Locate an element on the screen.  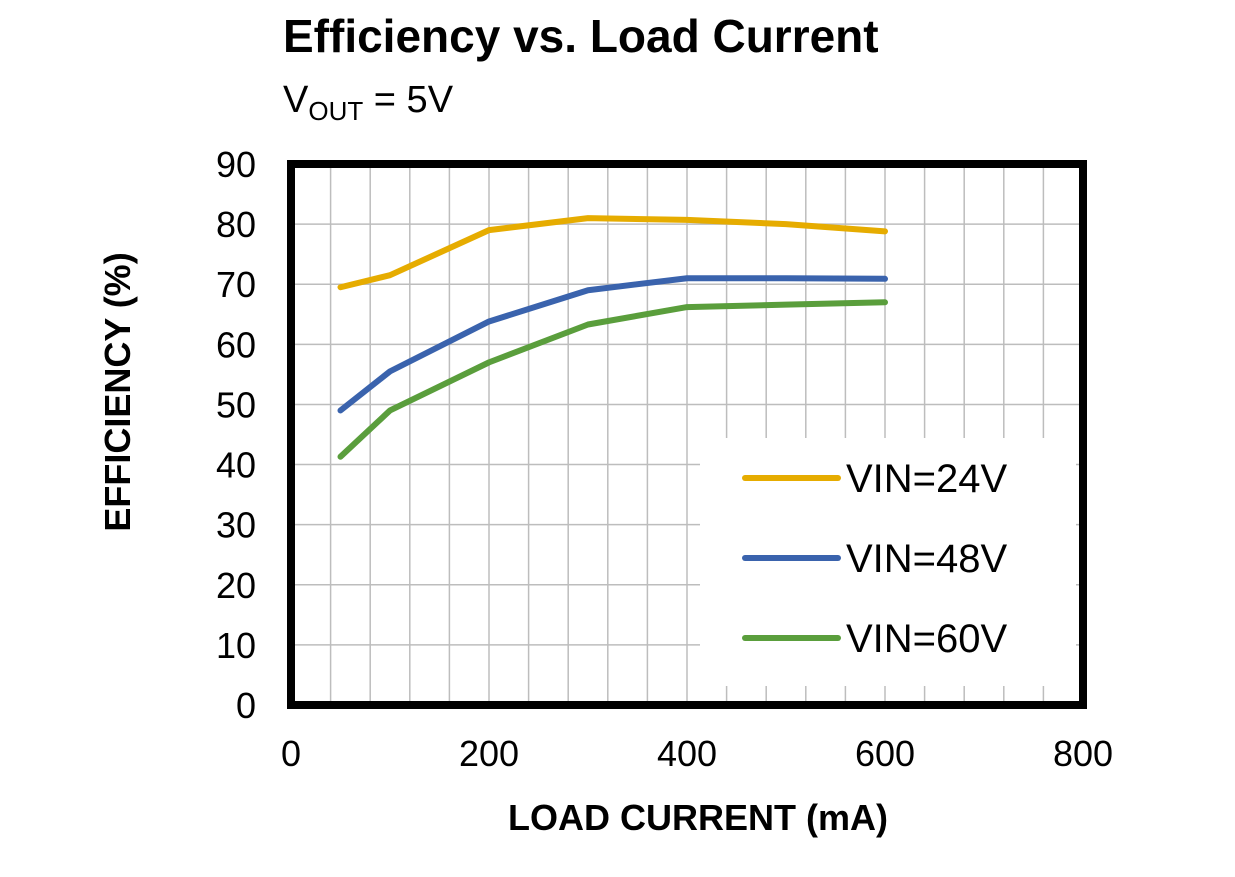
y-tick-label: 20 is located at coordinates (236, 585).